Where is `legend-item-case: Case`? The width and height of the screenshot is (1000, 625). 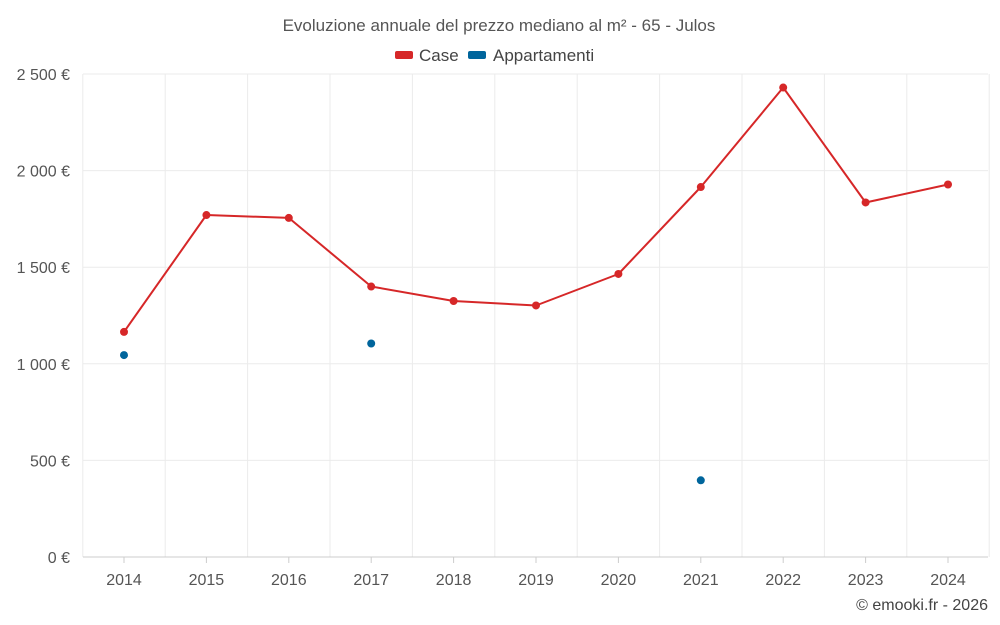
legend-item-case: Case is located at coordinates (427, 55).